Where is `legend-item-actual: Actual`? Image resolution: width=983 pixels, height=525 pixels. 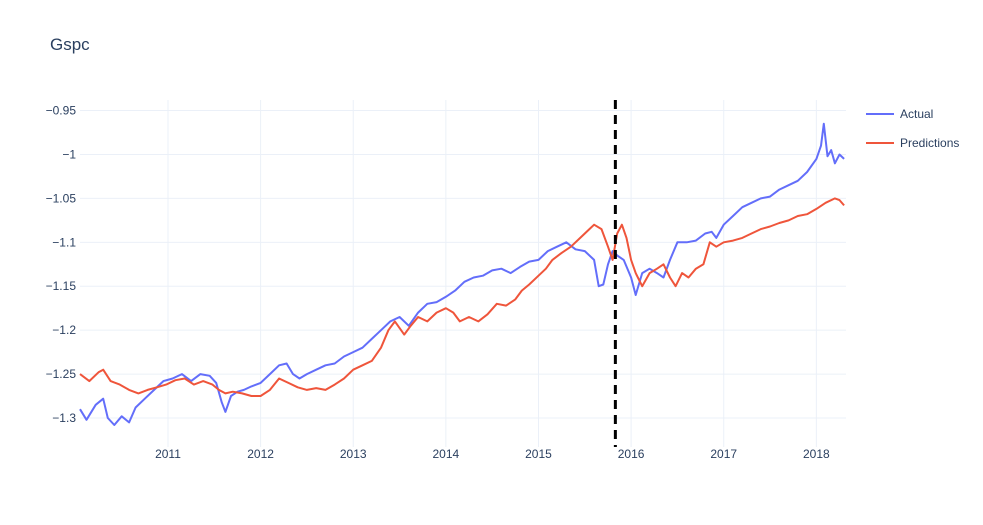 legend-item-actual: Actual is located at coordinates (899, 114).